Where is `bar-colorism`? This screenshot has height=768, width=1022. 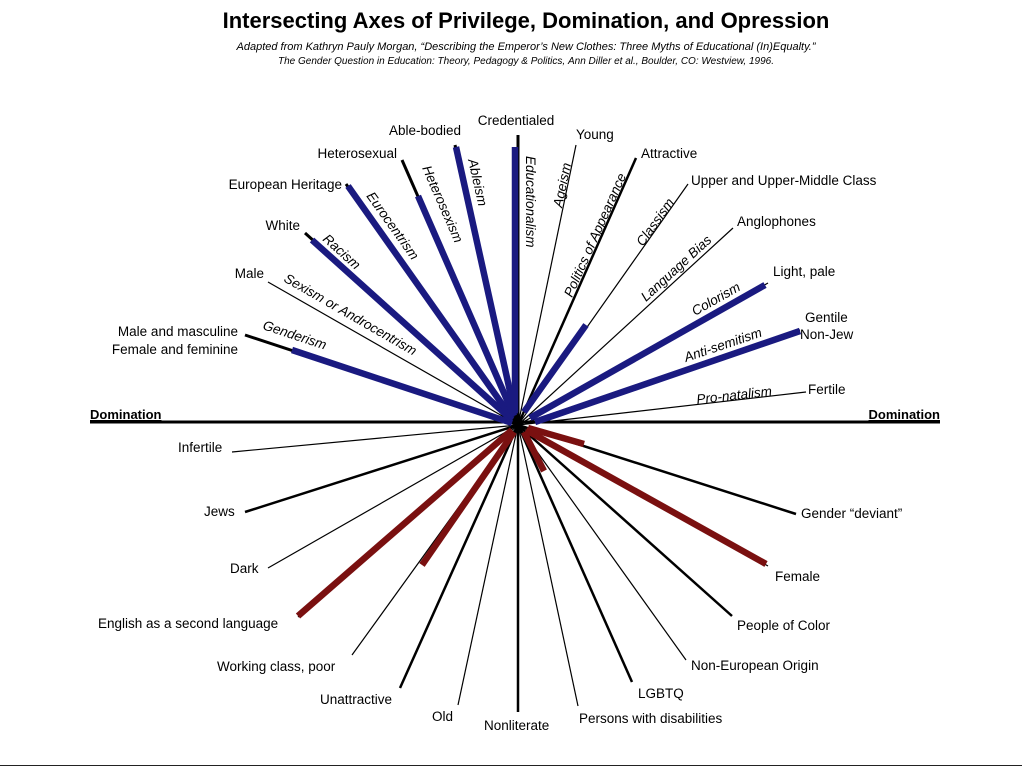 bar-colorism is located at coordinates (647, 351).